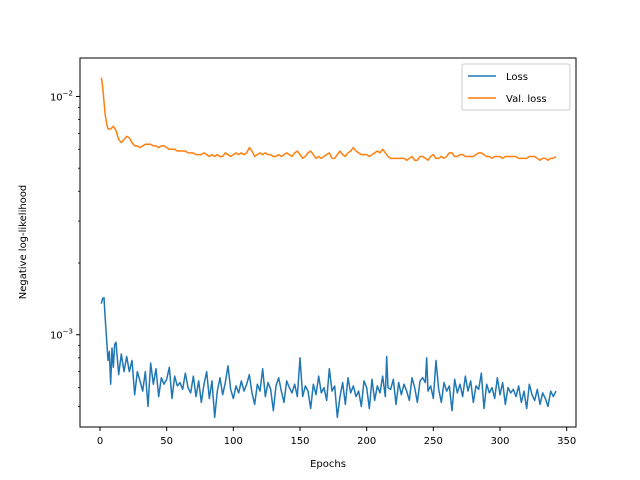  I want to click on x-tick-label: 0, so click(100, 441).